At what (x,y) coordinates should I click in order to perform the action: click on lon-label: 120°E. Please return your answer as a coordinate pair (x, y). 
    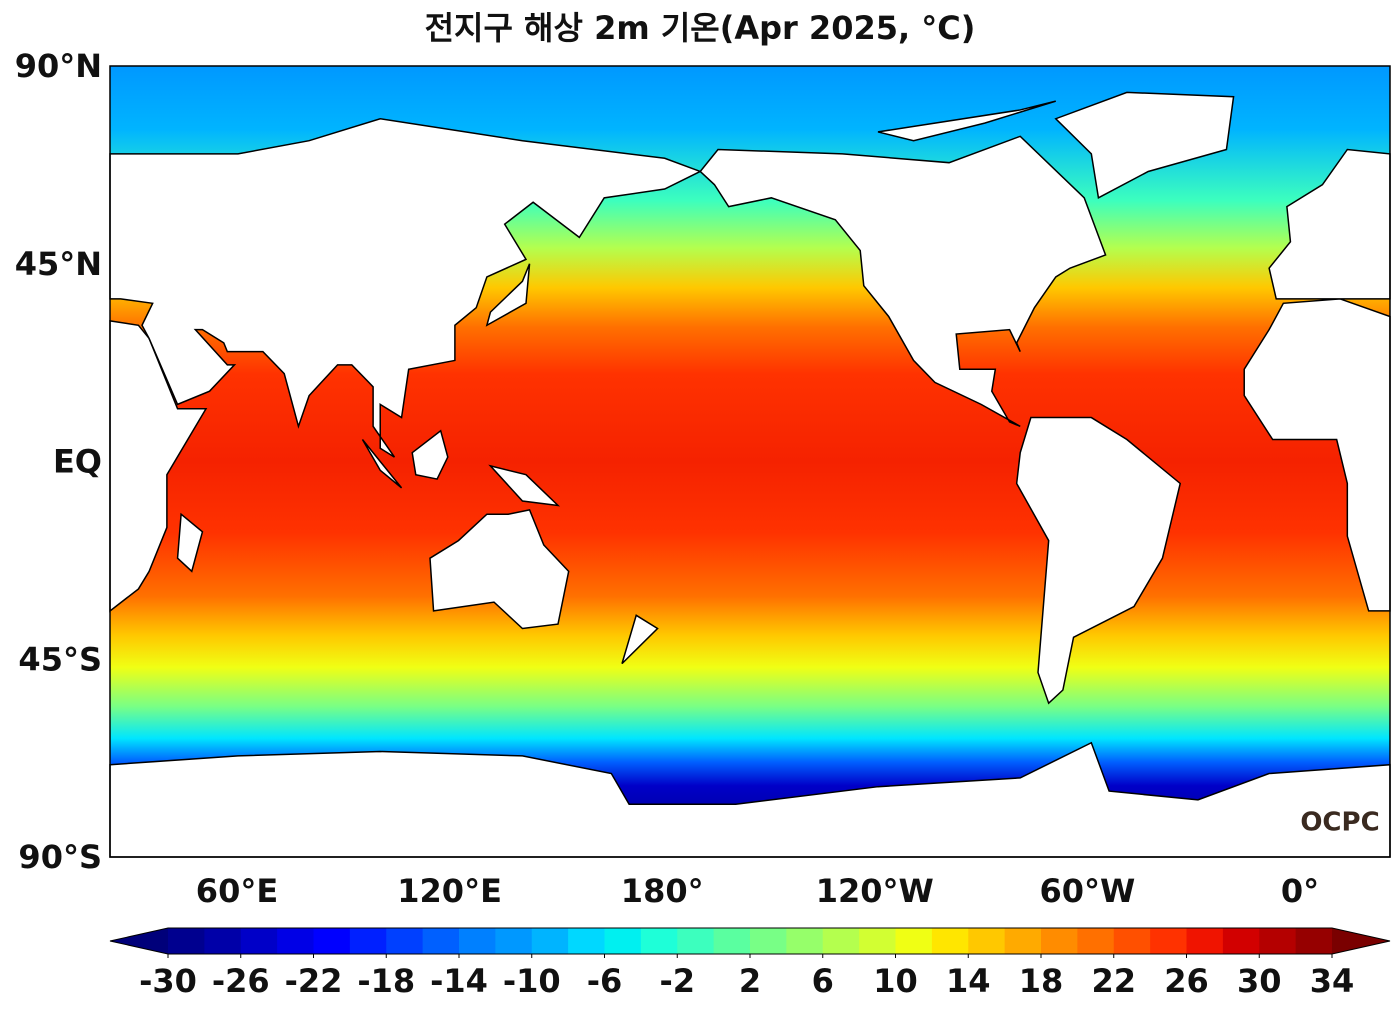
    Looking at the image, I should click on (449, 891).